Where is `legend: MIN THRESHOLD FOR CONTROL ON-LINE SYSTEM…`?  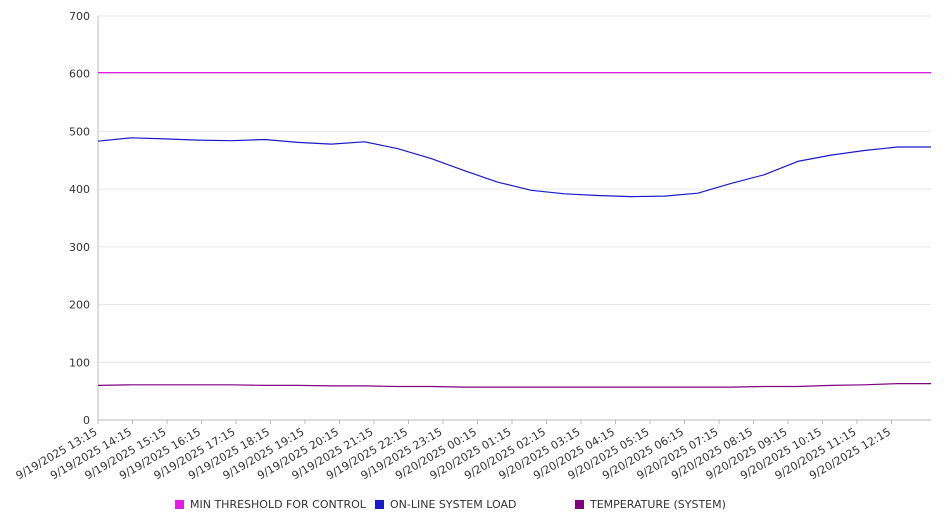 legend: MIN THRESHOLD FOR CONTROL ON-LINE SYSTEM… is located at coordinates (473, 506).